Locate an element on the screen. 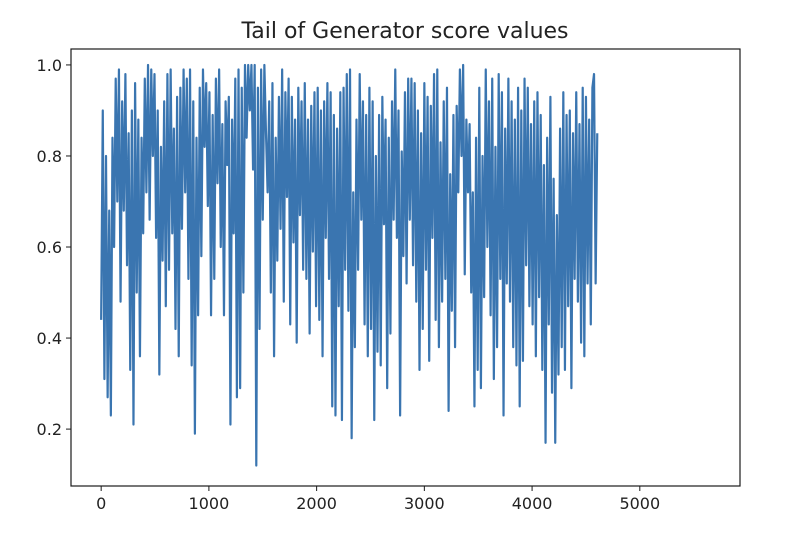 This screenshot has height=554, width=810. y-axis: 0.2 0.4 0.6 0.8 1.0 is located at coordinates (54, 247).